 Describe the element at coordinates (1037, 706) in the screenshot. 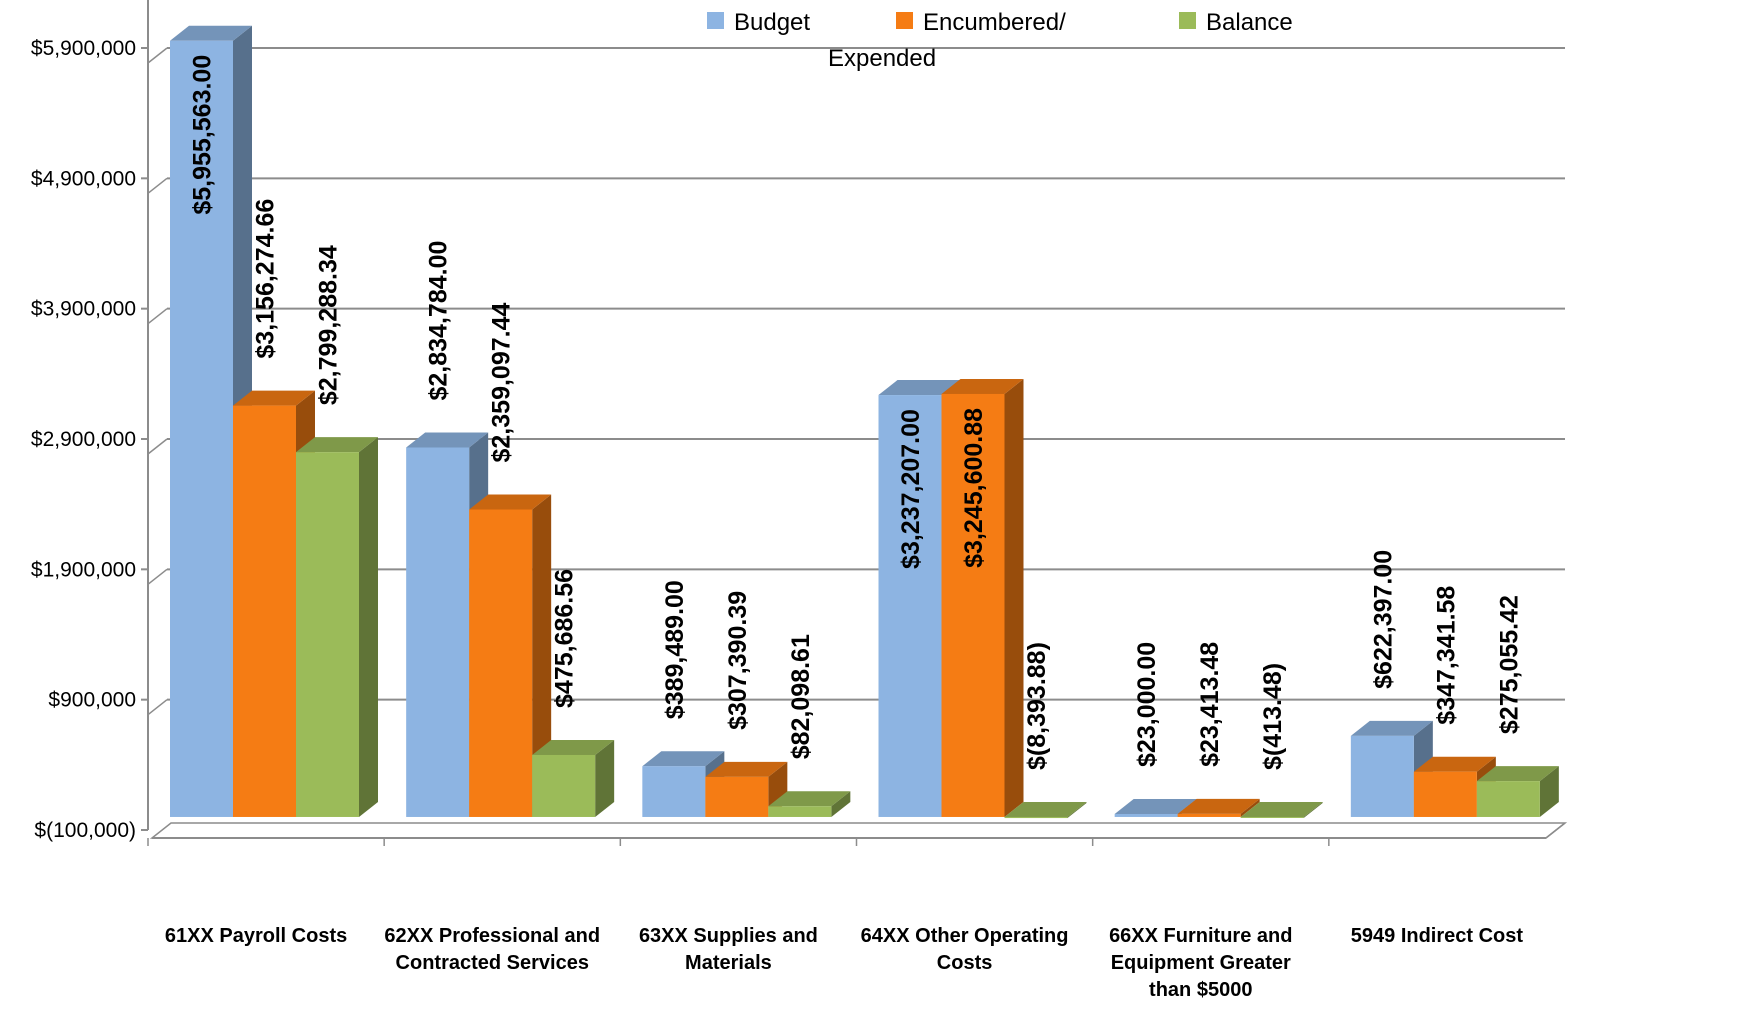

I see `data-label-balance-4: $(8,393.88)` at that location.